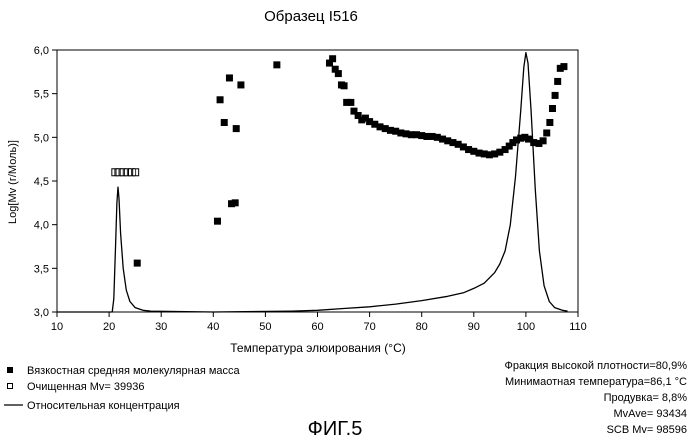  I want to click on y-tick-label: 5,0, so click(41, 138).